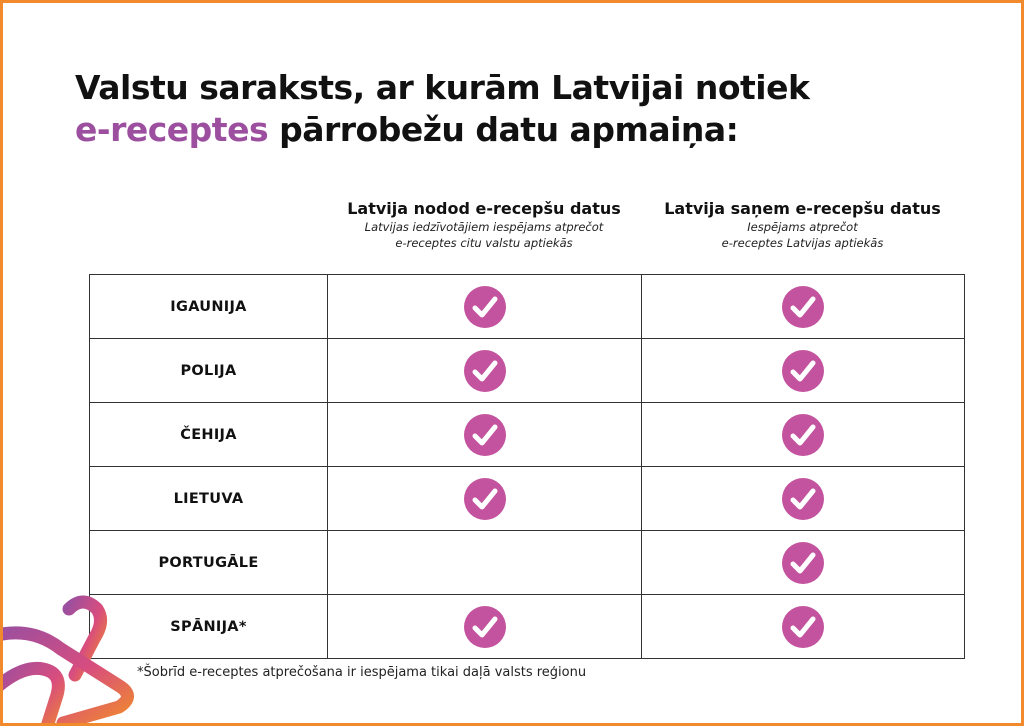  I want to click on country-name: POLIJA, so click(208, 370).